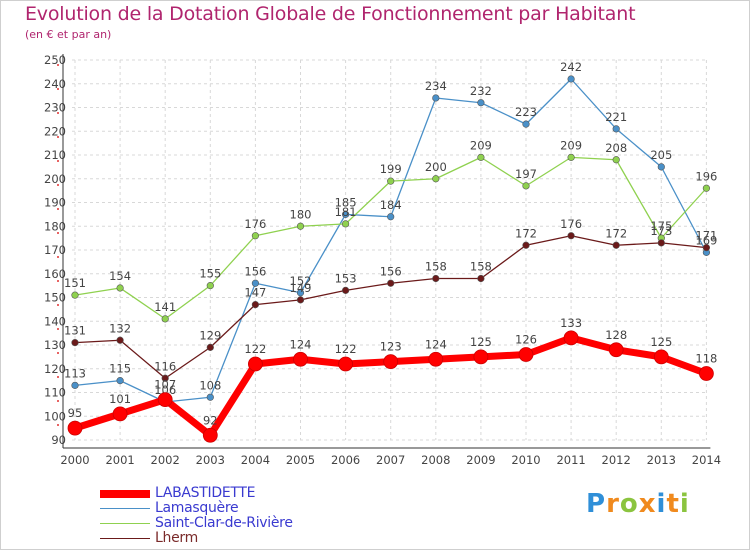 This screenshot has height=550, width=750. I want to click on x-tick-label: 2004, so click(255, 460).